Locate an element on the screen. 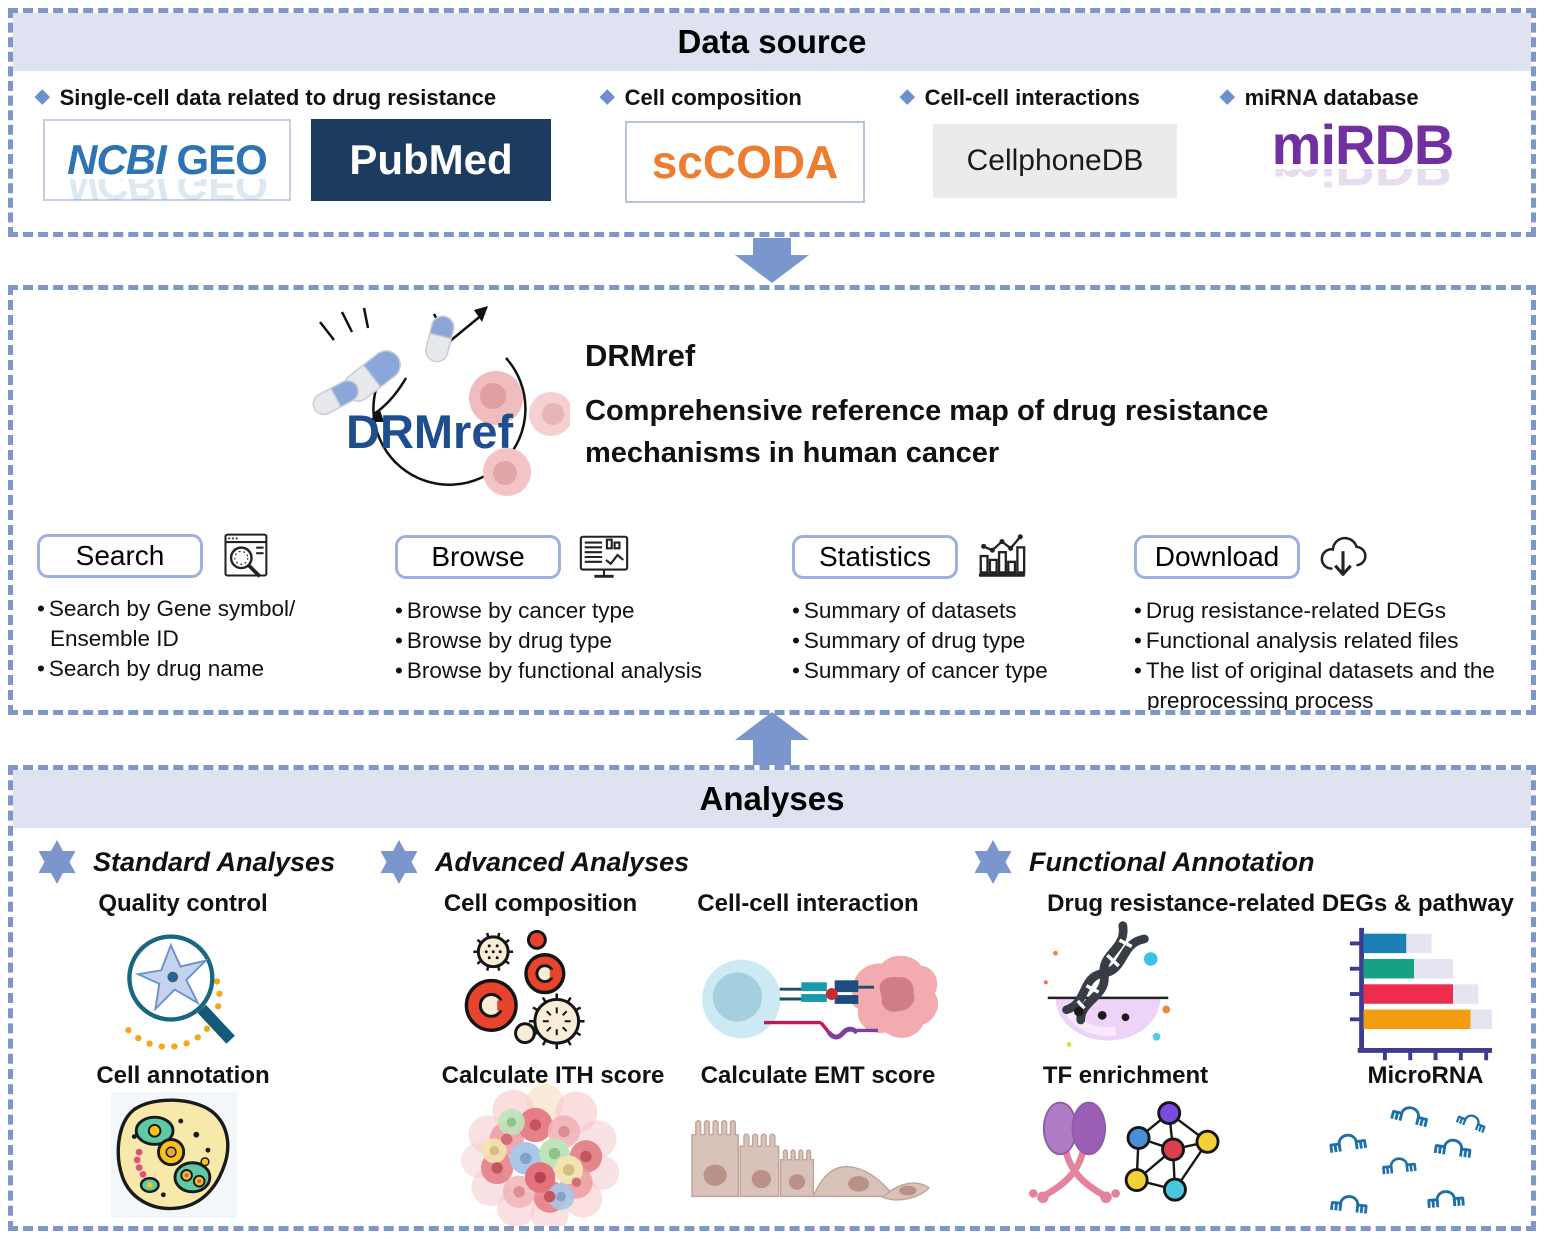  quality-control-label: Quality control is located at coordinates (183, 903).